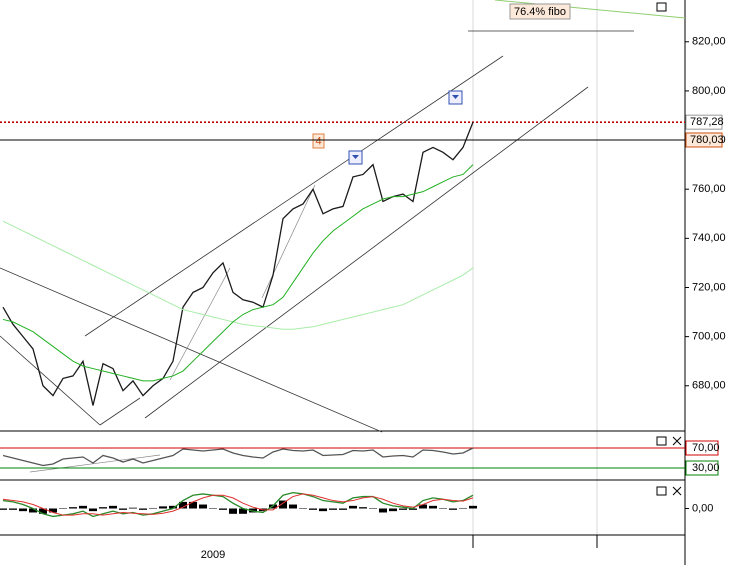  I want to click on y-tick-label: 760,00, so click(709, 189).